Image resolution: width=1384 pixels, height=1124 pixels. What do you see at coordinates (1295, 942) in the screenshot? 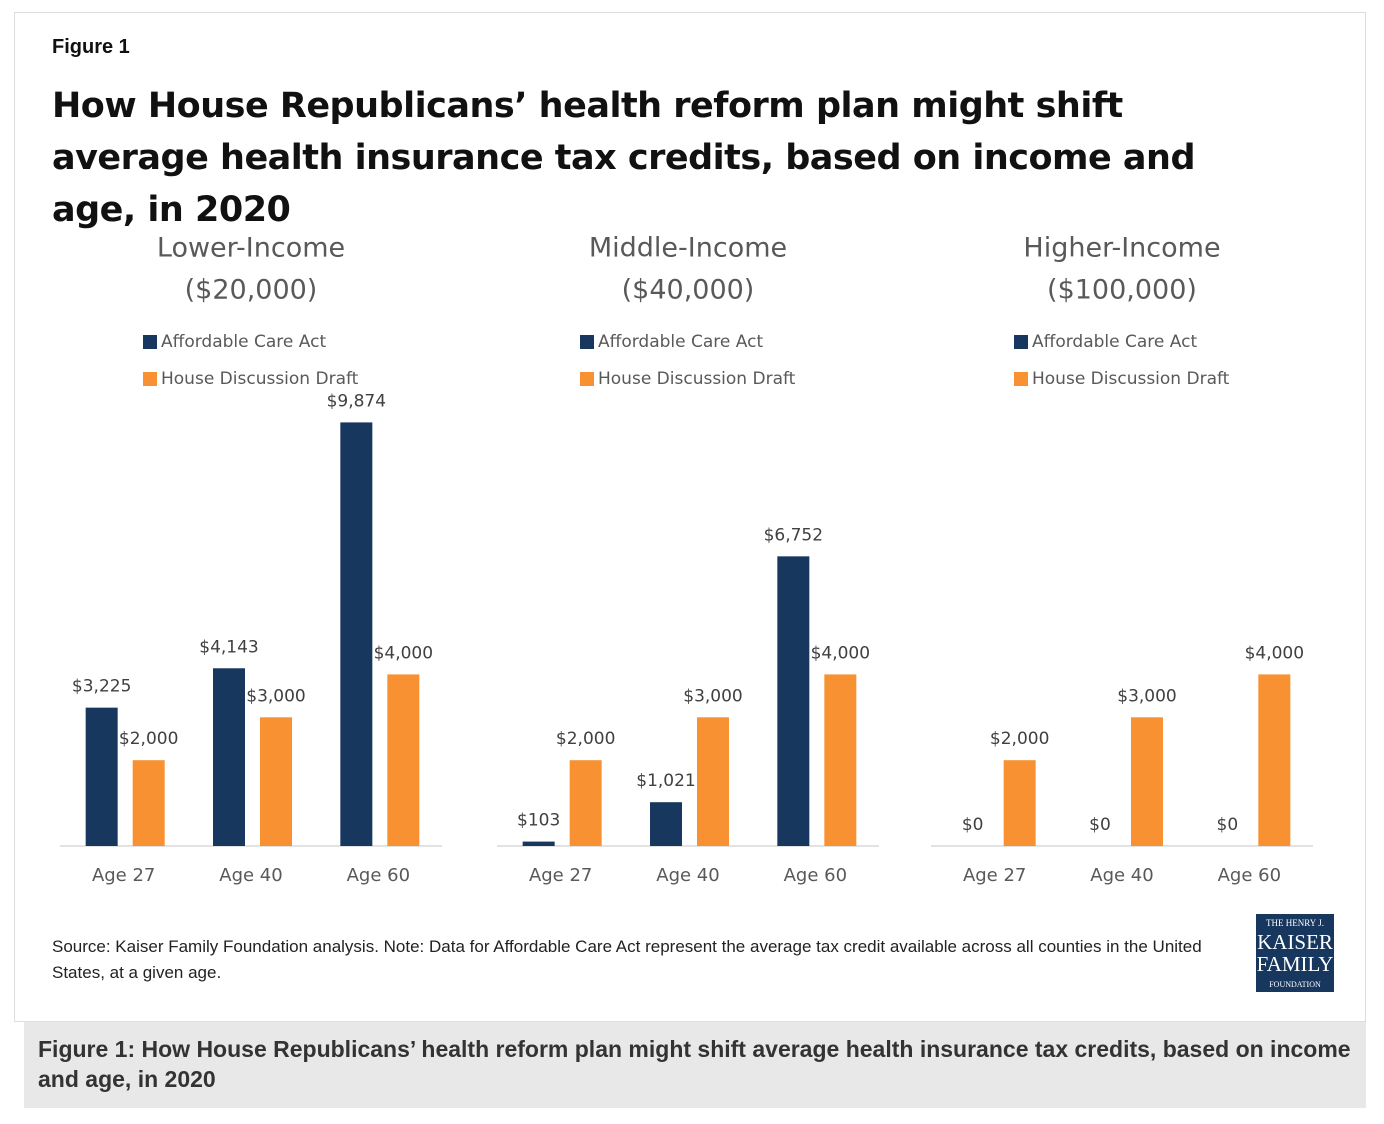
I see `logo-text: KAISER` at bounding box center [1295, 942].